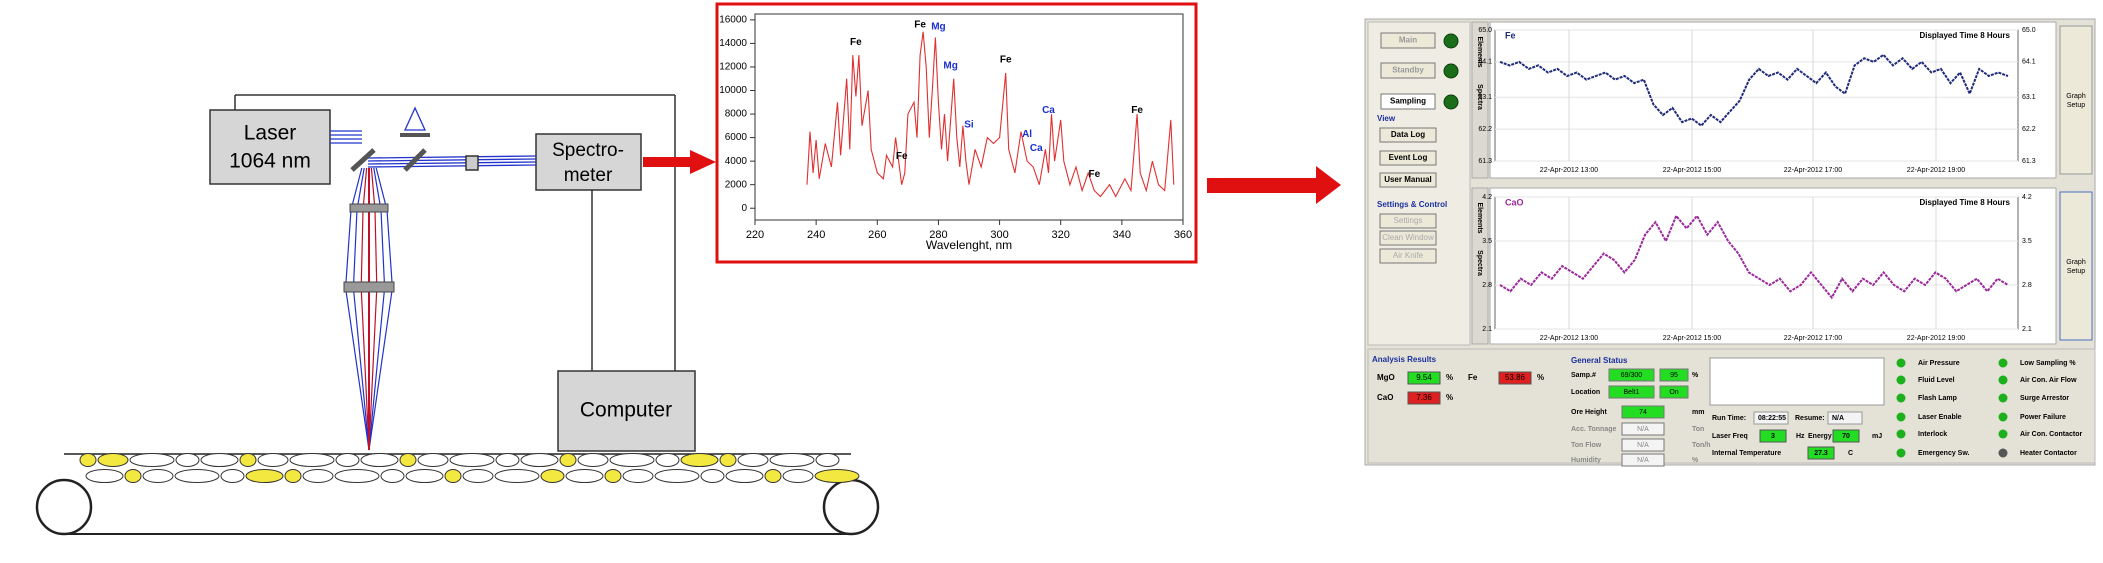  What do you see at coordinates (1386, 377) in the screenshot?
I see `element-name: MgO` at bounding box center [1386, 377].